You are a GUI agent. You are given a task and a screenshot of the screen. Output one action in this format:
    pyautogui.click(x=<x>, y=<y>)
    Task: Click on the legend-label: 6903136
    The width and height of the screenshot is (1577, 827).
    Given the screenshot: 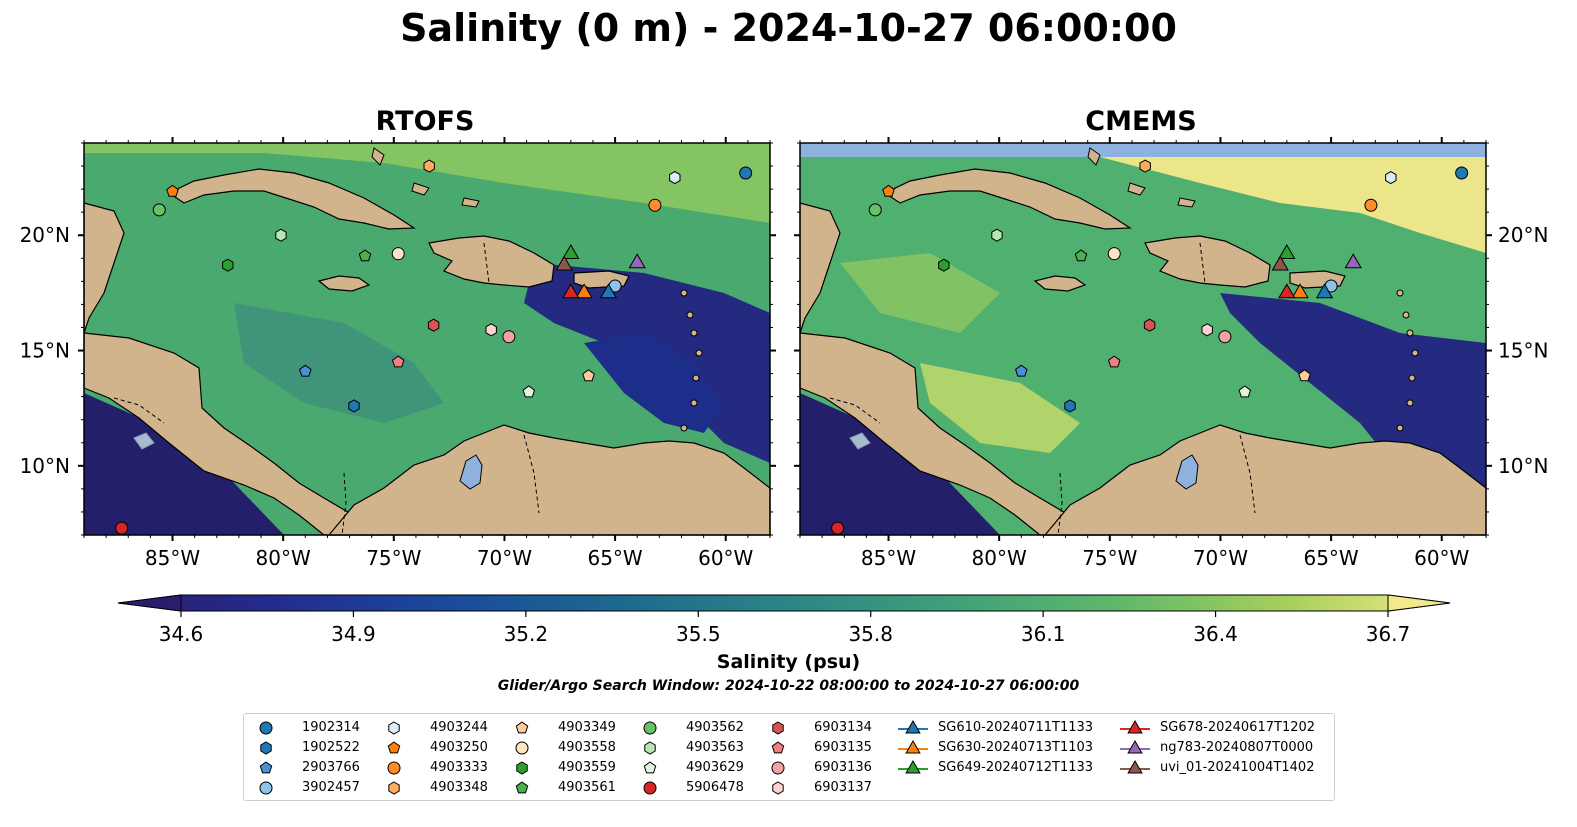 What is the action you would take?
    pyautogui.click(x=843, y=767)
    